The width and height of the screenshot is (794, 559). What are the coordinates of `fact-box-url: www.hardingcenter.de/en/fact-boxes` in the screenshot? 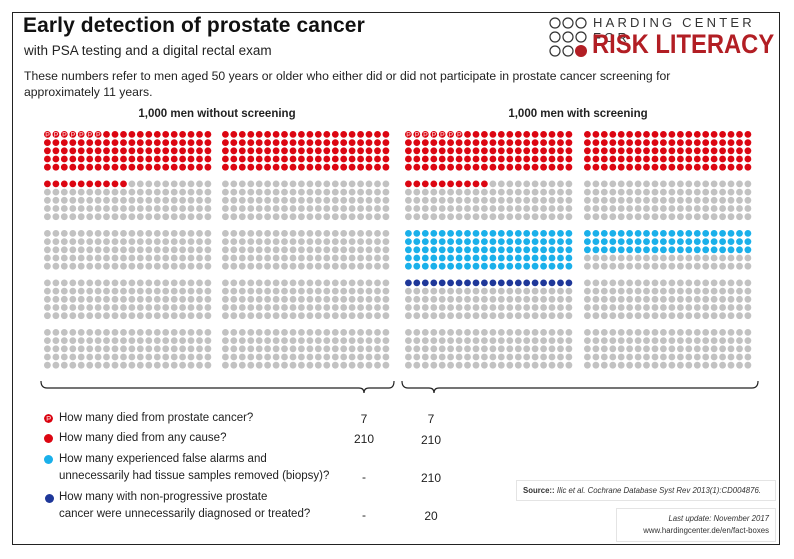 It's located at (706, 530).